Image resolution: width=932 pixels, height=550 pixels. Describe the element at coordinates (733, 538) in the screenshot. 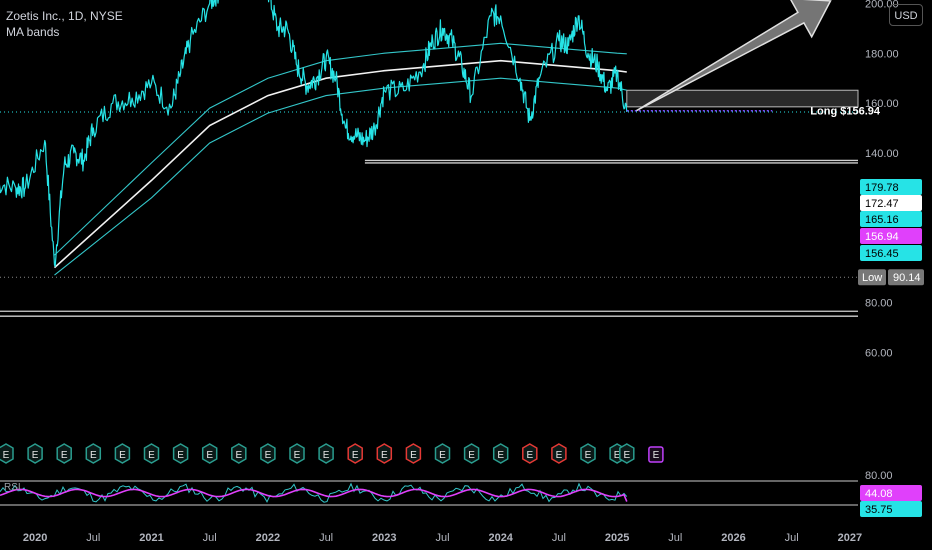

I see `time-tick-label: 2026` at that location.